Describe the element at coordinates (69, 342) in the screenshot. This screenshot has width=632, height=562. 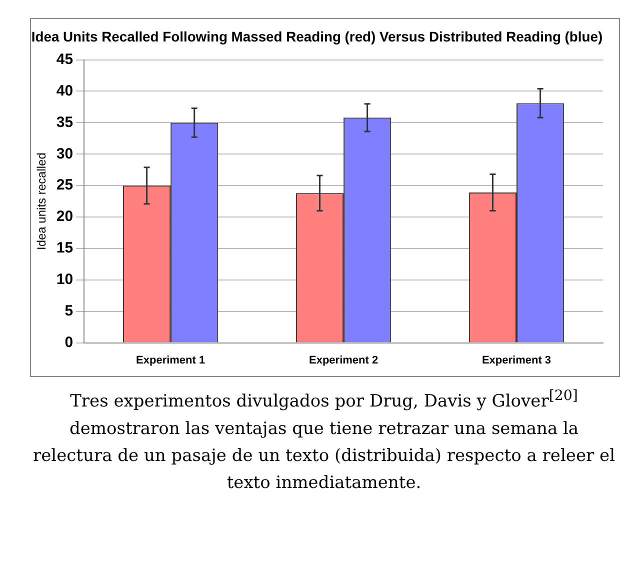
I see `y-tick-label: 0` at that location.